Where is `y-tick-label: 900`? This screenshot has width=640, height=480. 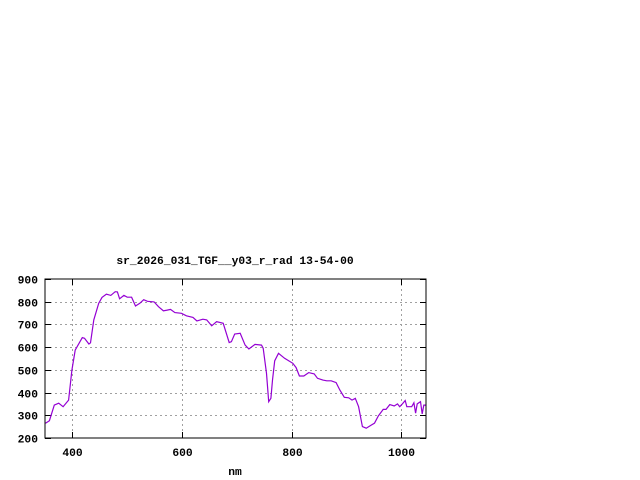 y-tick-label: 900 is located at coordinates (28, 282).